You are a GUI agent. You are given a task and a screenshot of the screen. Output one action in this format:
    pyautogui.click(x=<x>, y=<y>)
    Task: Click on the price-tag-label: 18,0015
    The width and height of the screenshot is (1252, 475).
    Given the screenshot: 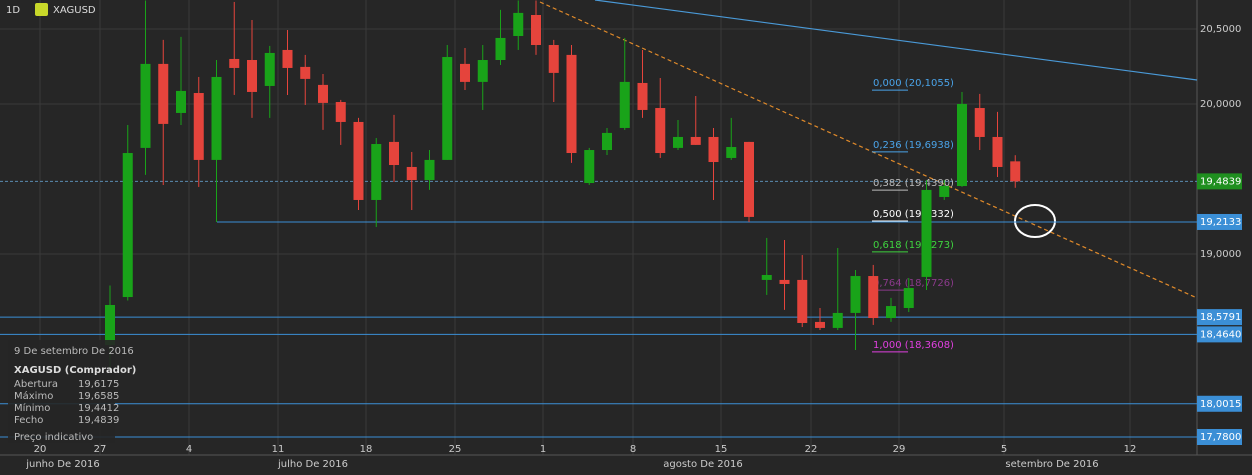 What is the action you would take?
    pyautogui.click(x=1220, y=404)
    